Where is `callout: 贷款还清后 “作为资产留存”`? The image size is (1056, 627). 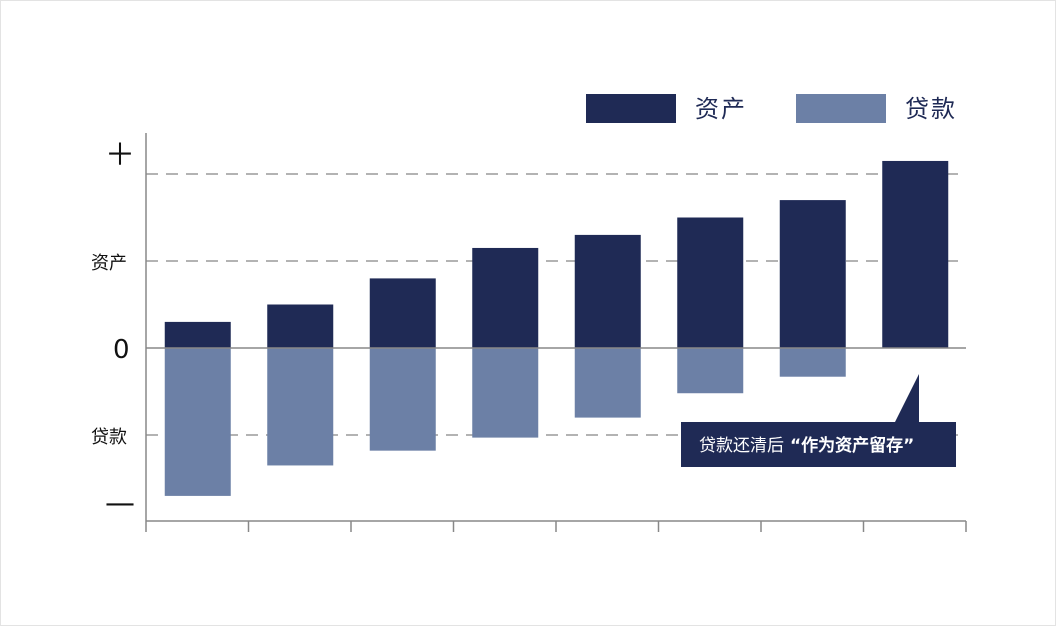 callout: 贷款还清后 “作为资产留存” is located at coordinates (818, 420).